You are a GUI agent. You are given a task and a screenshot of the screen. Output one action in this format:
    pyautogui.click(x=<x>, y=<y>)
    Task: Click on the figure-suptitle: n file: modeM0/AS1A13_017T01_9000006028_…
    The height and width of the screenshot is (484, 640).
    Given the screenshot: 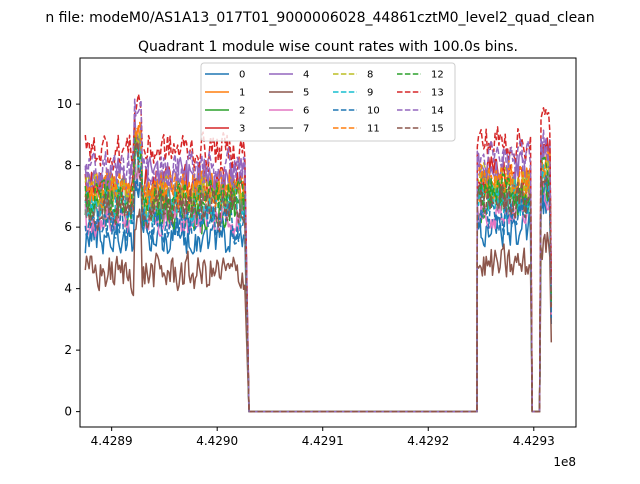 What is the action you would take?
    pyautogui.click(x=319, y=18)
    